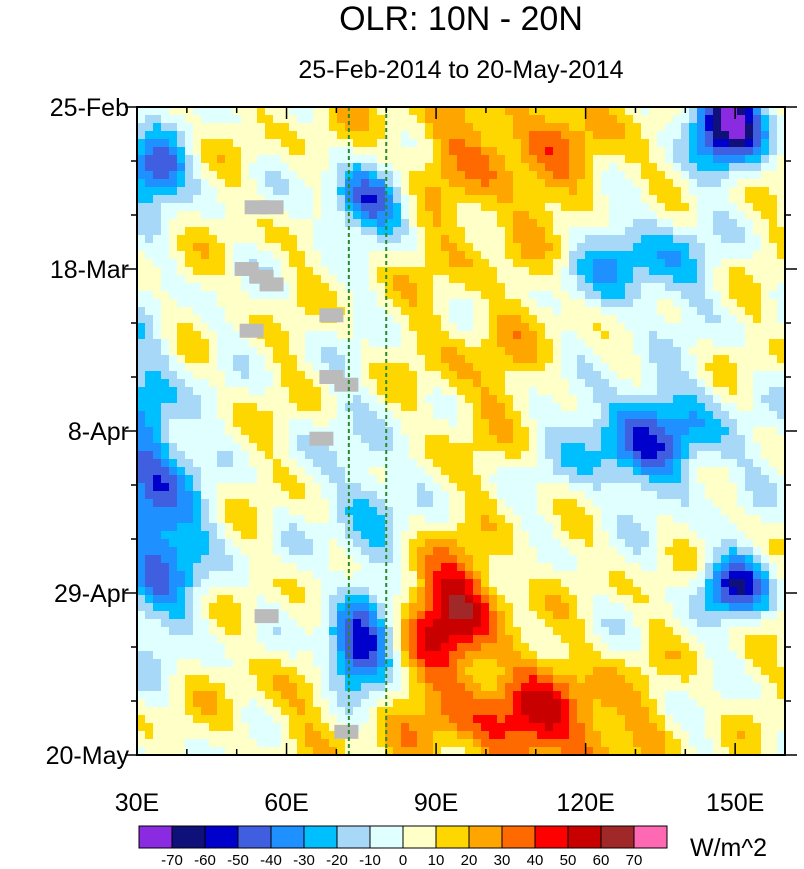 This screenshot has width=804, height=869. Describe the element at coordinates (461, 70) in the screenshot. I see `chart-subtitle: 25-Feb-2014 to 20-May-2014` at that location.